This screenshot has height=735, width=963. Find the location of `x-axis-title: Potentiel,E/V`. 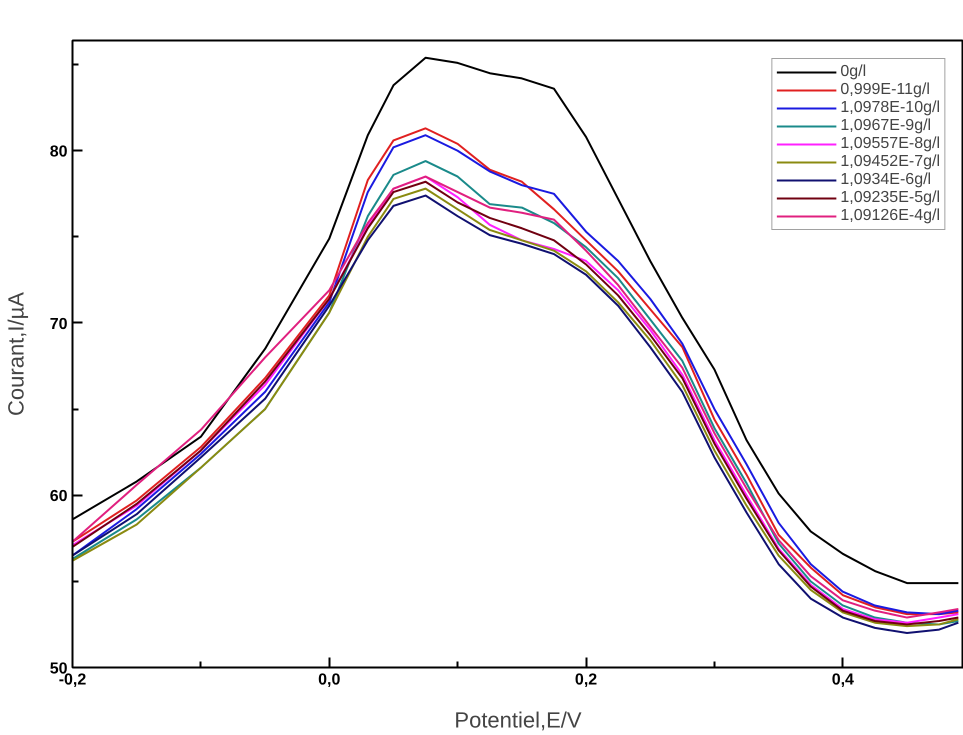

x-axis-title: Potentiel,E/V is located at coordinates (518, 720).